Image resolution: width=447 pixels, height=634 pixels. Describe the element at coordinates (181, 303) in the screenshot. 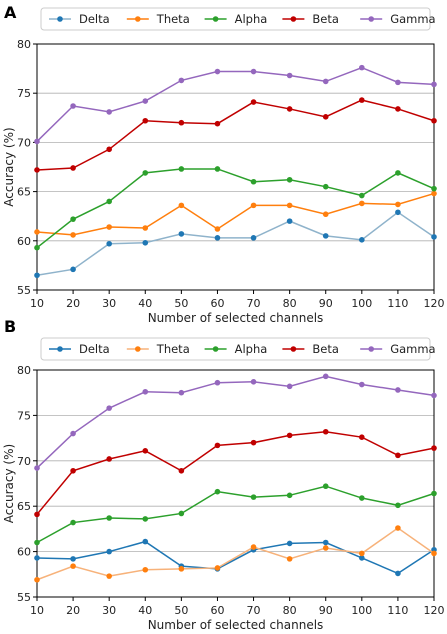

I see `x-tick-label: 50` at that location.